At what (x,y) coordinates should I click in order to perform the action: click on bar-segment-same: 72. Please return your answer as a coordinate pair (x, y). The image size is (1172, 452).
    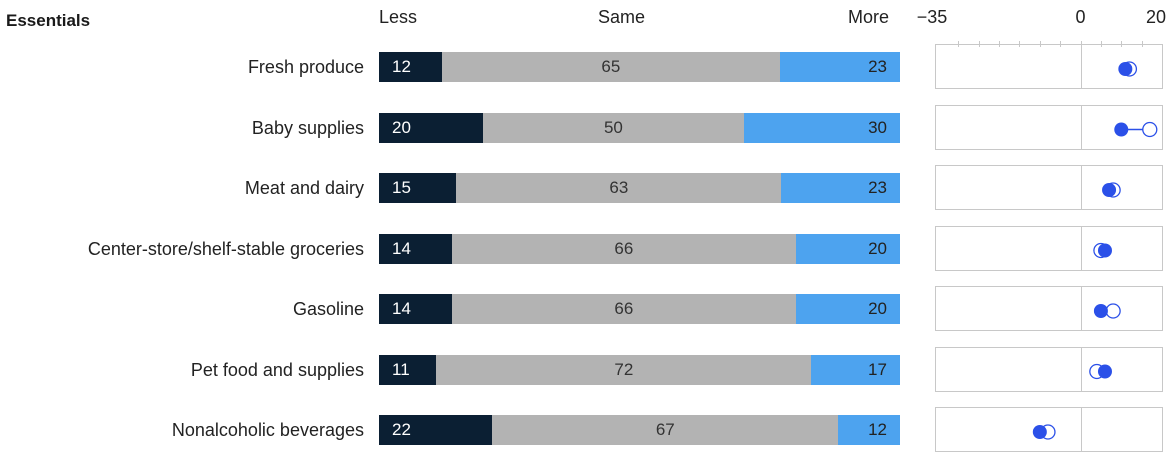
    Looking at the image, I should click on (624, 369).